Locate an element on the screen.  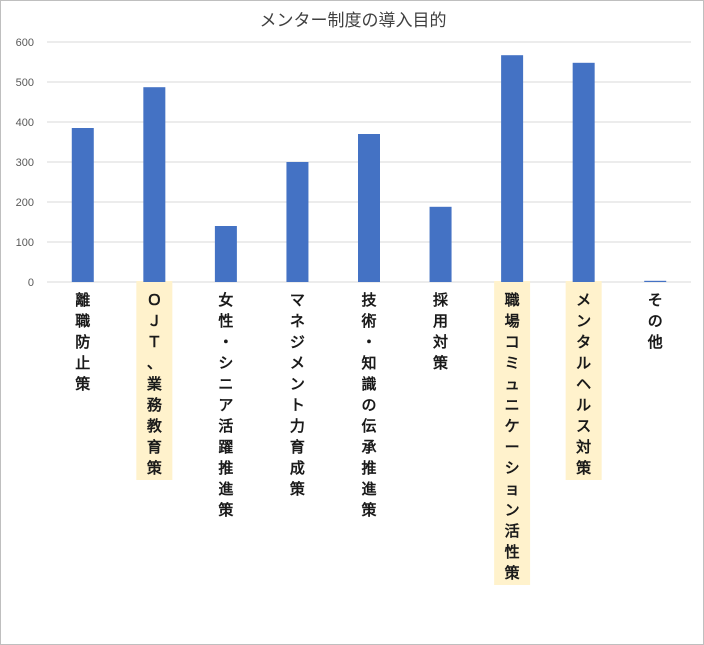
category-label: 女性・シニア活躍推進策 is located at coordinates (225, 405).